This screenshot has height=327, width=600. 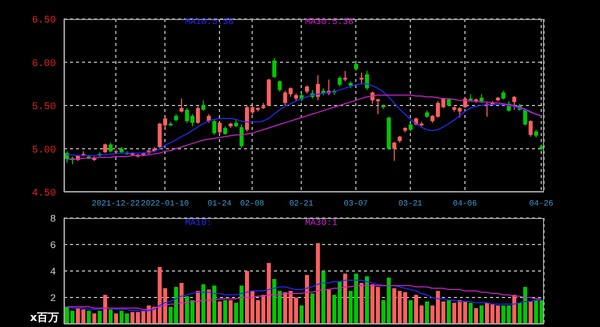 What do you see at coordinates (410, 204) in the screenshot?
I see `x-tick-label: 03-21` at bounding box center [410, 204].